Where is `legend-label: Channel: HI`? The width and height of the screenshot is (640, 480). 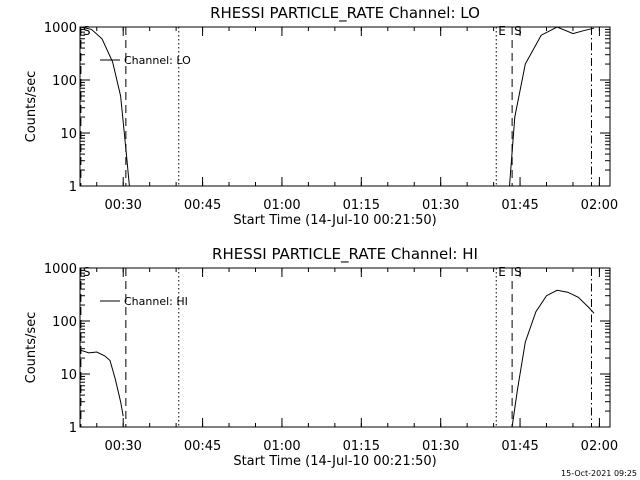
legend-label: Channel: HI is located at coordinates (156, 301).